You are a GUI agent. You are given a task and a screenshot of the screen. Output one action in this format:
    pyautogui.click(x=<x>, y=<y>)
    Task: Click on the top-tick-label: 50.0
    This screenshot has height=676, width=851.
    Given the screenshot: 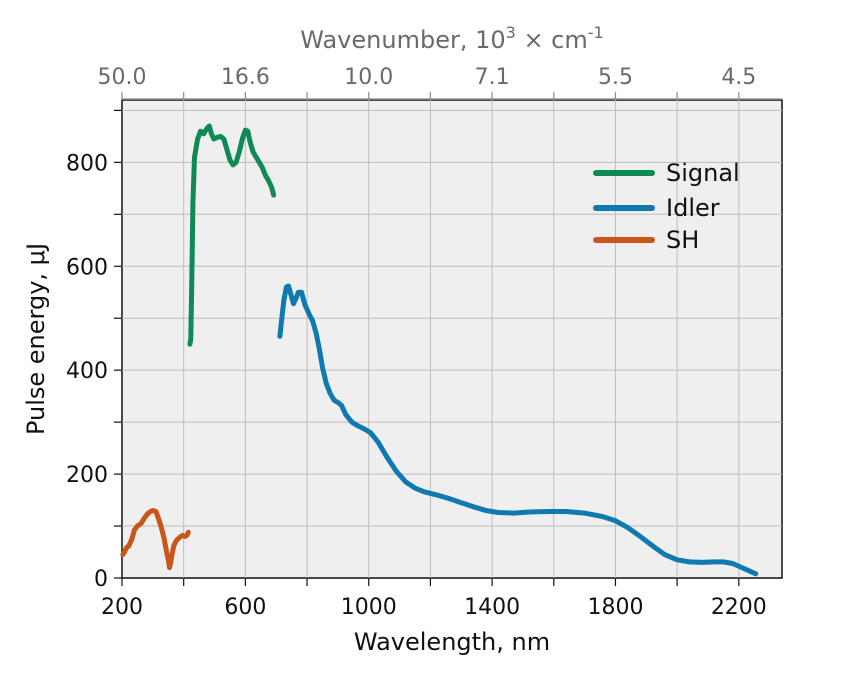 What is the action you would take?
    pyautogui.click(x=122, y=77)
    